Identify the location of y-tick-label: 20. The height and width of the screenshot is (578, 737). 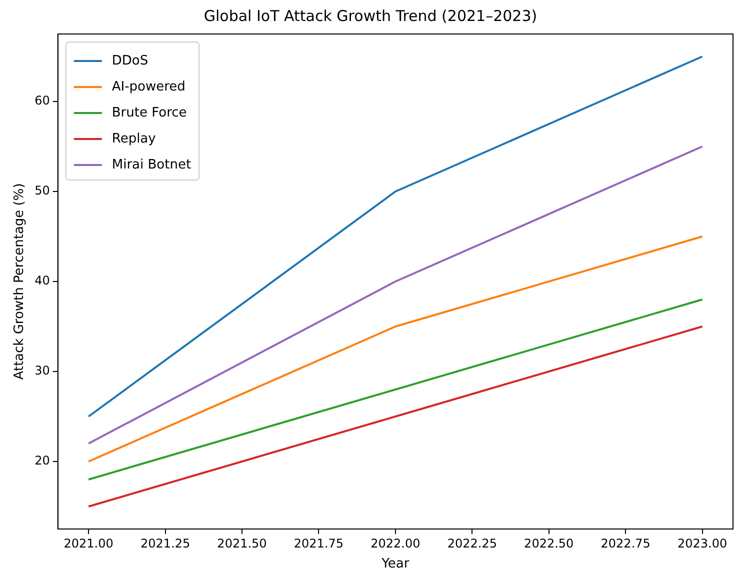
(42, 461).